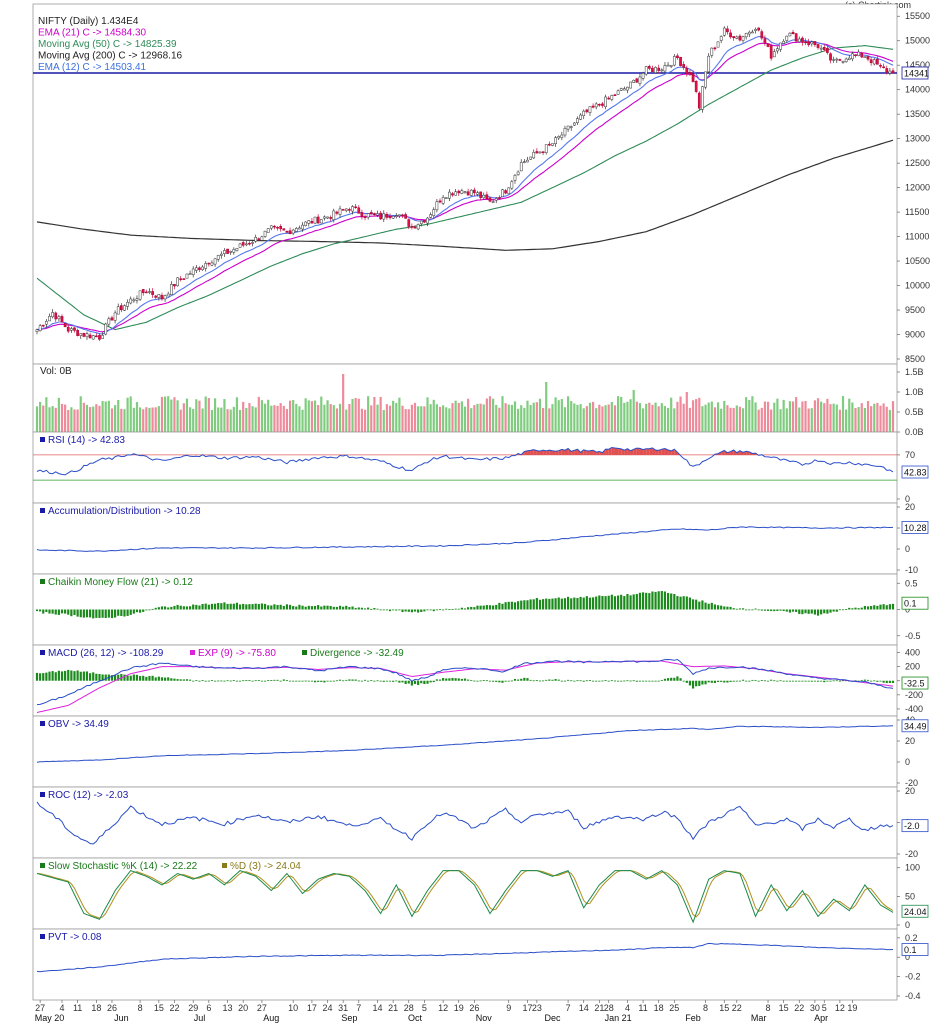 Image resolution: width=931 pixels, height=1024 pixels. What do you see at coordinates (674, 1008) in the screenshot?
I see `x-day-label: 25` at bounding box center [674, 1008].